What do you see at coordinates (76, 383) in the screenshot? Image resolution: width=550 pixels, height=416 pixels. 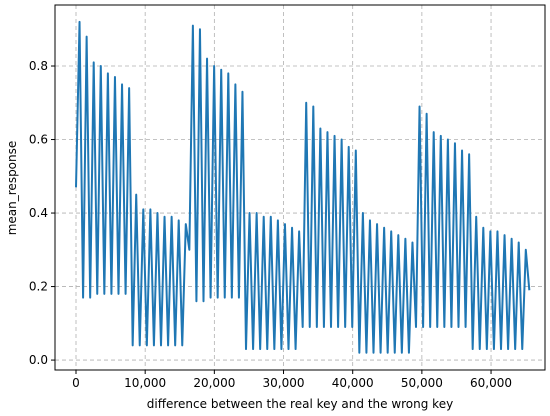 I see `x-tick-label: 0` at bounding box center [76, 383].